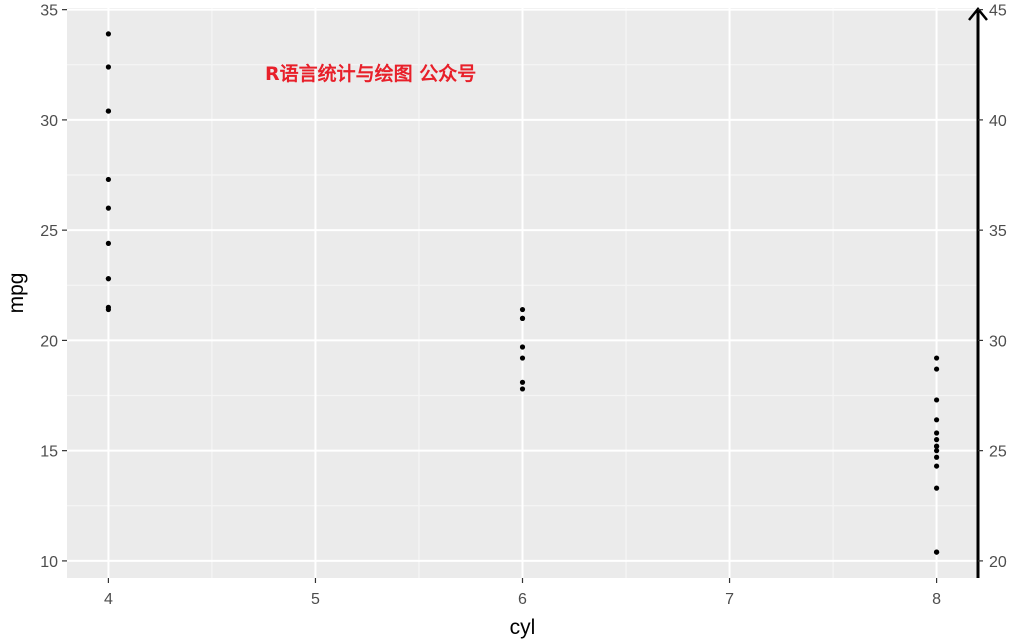 The height and width of the screenshot is (644, 1018). I want to click on x-tick-label: 6, so click(522, 599).